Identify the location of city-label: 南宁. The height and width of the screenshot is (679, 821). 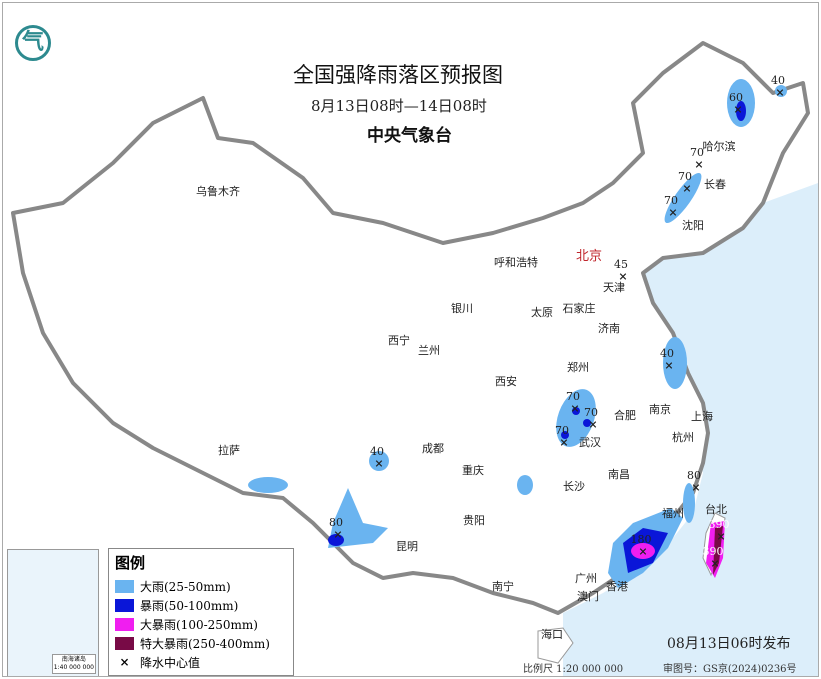
(503, 586).